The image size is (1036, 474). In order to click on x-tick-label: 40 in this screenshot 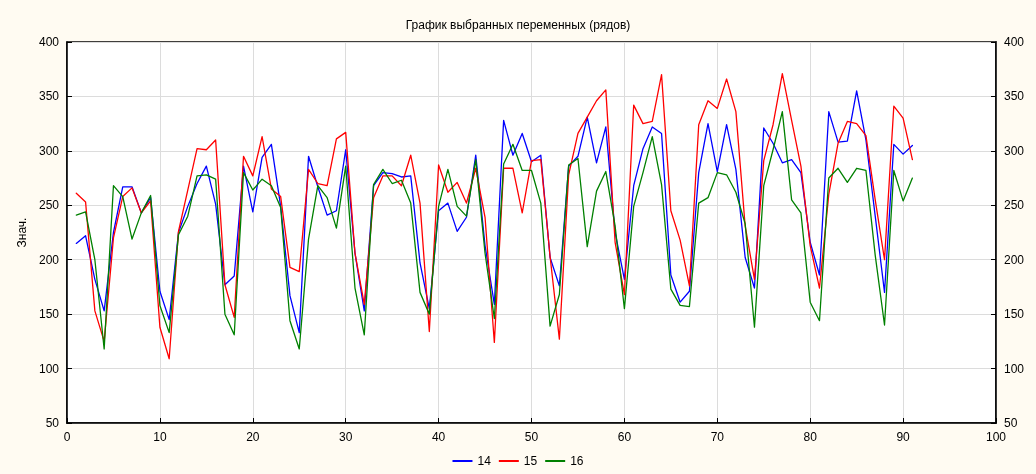, I will do `click(438, 437)`.